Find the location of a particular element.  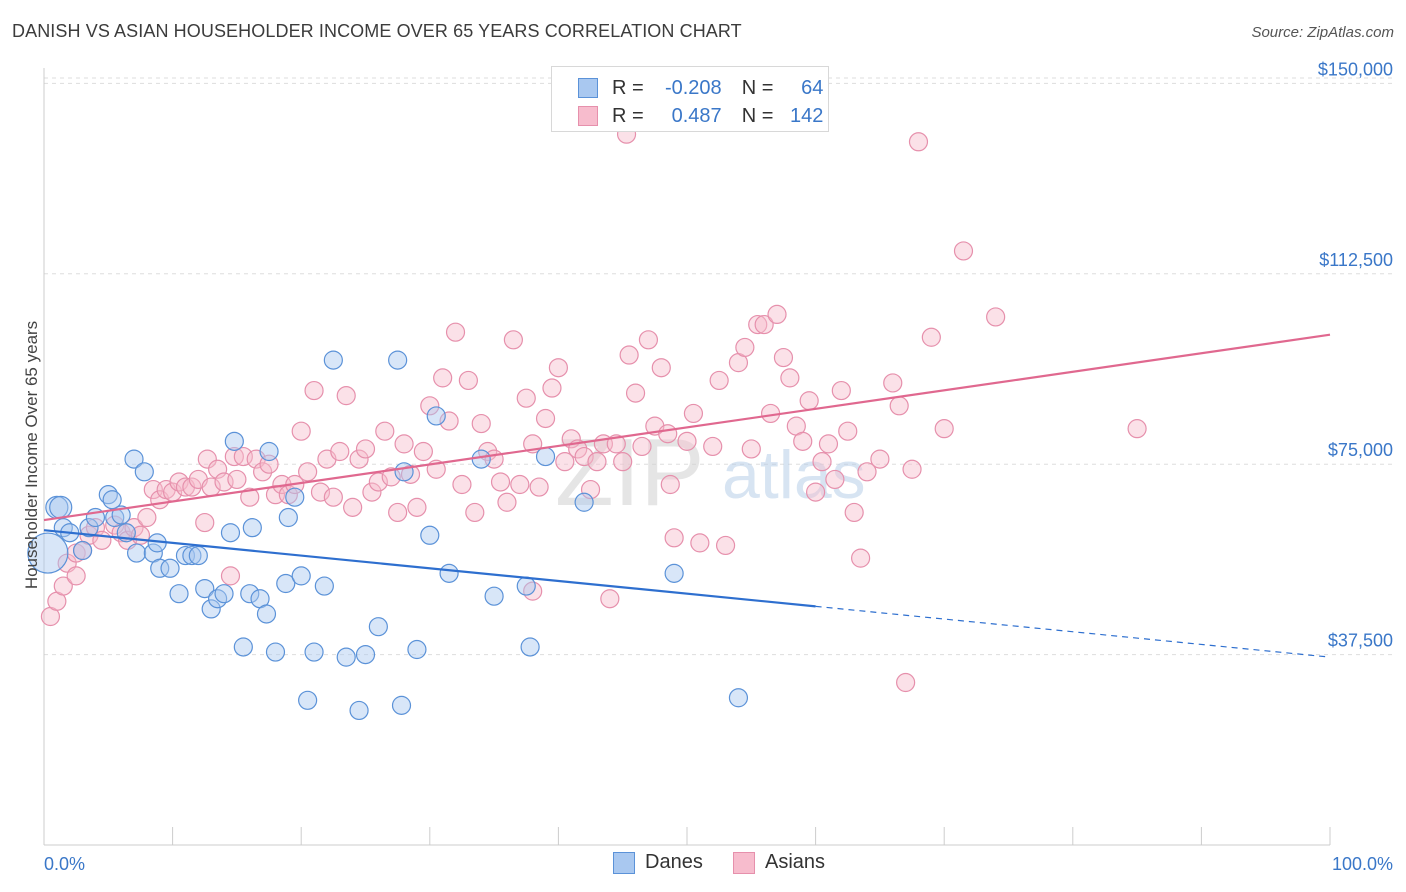

danes-trendline is located at coordinates (429, 568).